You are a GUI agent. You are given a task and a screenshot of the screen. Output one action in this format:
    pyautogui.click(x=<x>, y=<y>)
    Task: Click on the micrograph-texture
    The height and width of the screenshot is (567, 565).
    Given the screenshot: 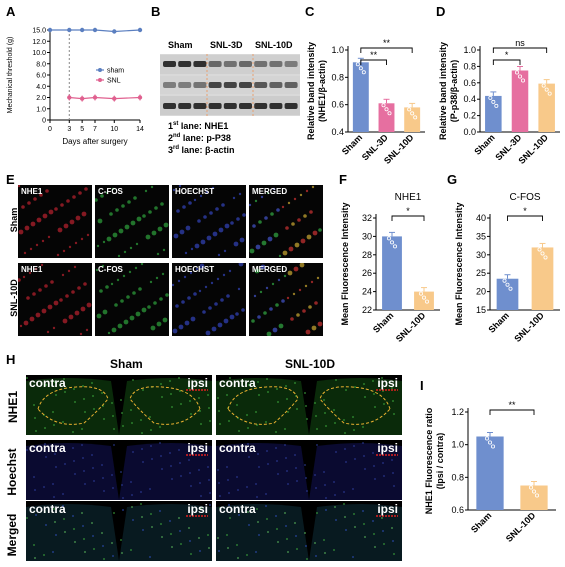 What is the action you would take?
    pyautogui.click(x=208, y=299)
    